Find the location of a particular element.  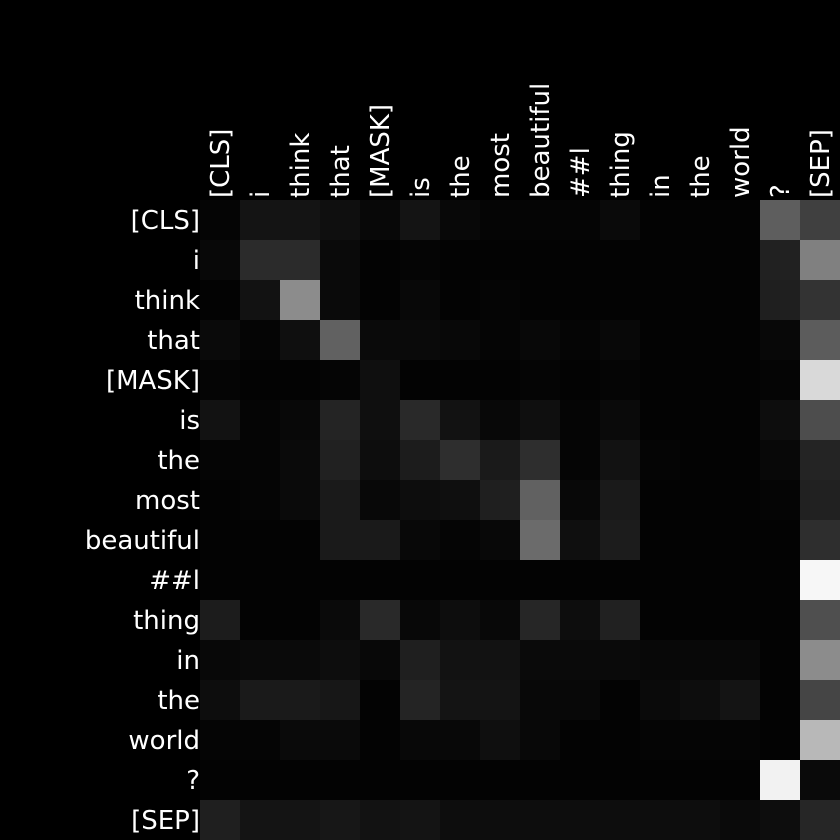

x-tick-label: think is located at coordinates (301, 165).